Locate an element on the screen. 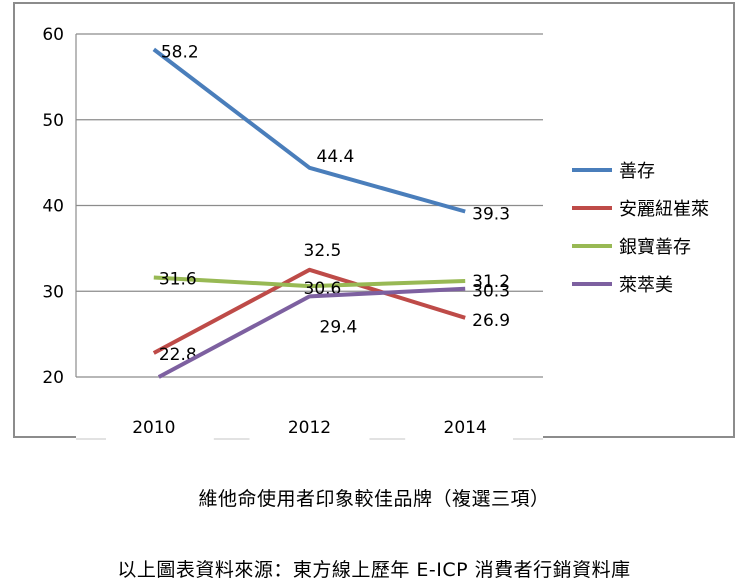 The height and width of the screenshot is (585, 748). chart-caption: 維他命使用者印象較佳品牌（複選三項） is located at coordinates (374, 499).